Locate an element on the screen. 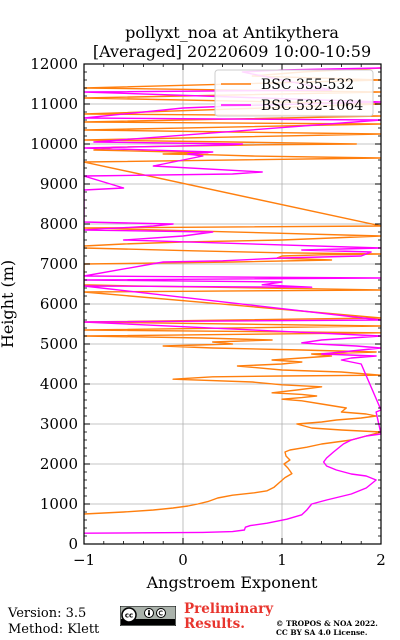 This screenshot has height=640, width=400. legend-box is located at coordinates (294, 93).